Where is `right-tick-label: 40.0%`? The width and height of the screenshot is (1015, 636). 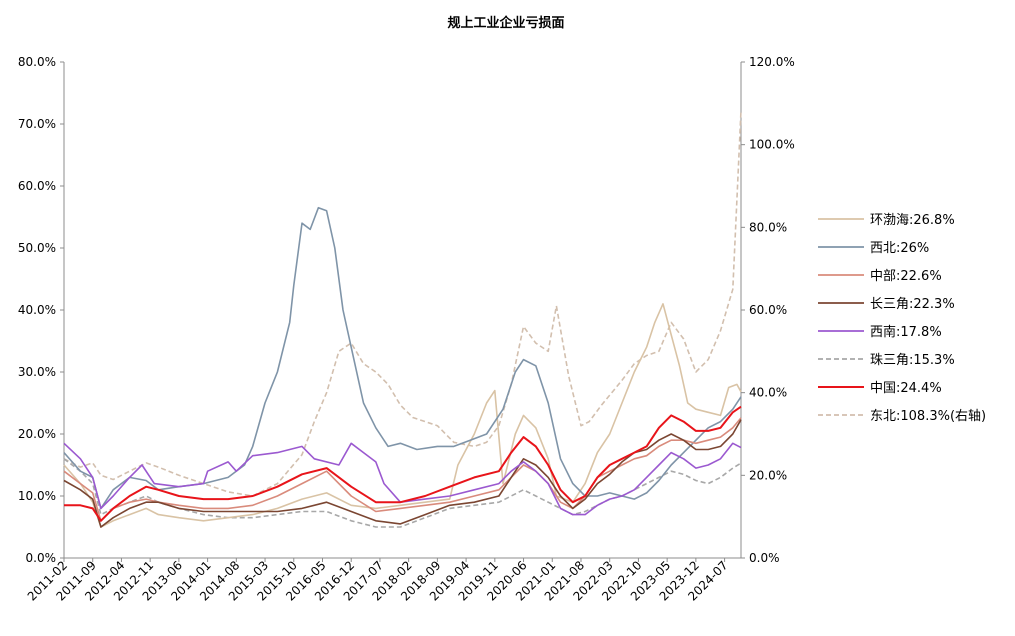 right-tick-label: 40.0% is located at coordinates (768, 393).